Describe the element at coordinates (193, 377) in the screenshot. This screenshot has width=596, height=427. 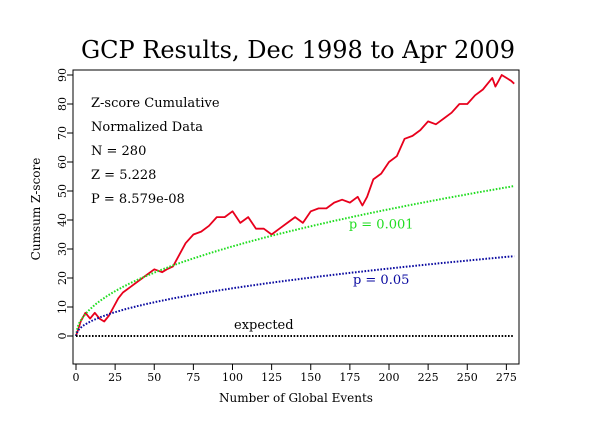
I see `x-tick-label: 75` at that location.